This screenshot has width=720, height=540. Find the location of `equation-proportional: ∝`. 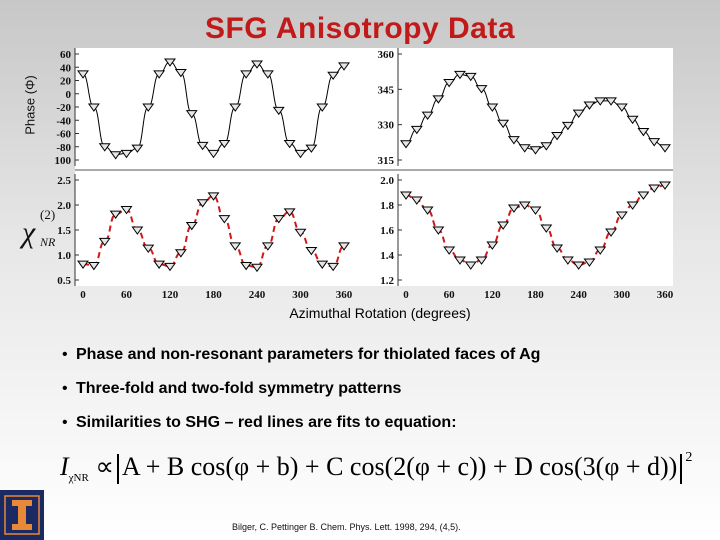

equation-proportional: ∝ is located at coordinates (104, 466).